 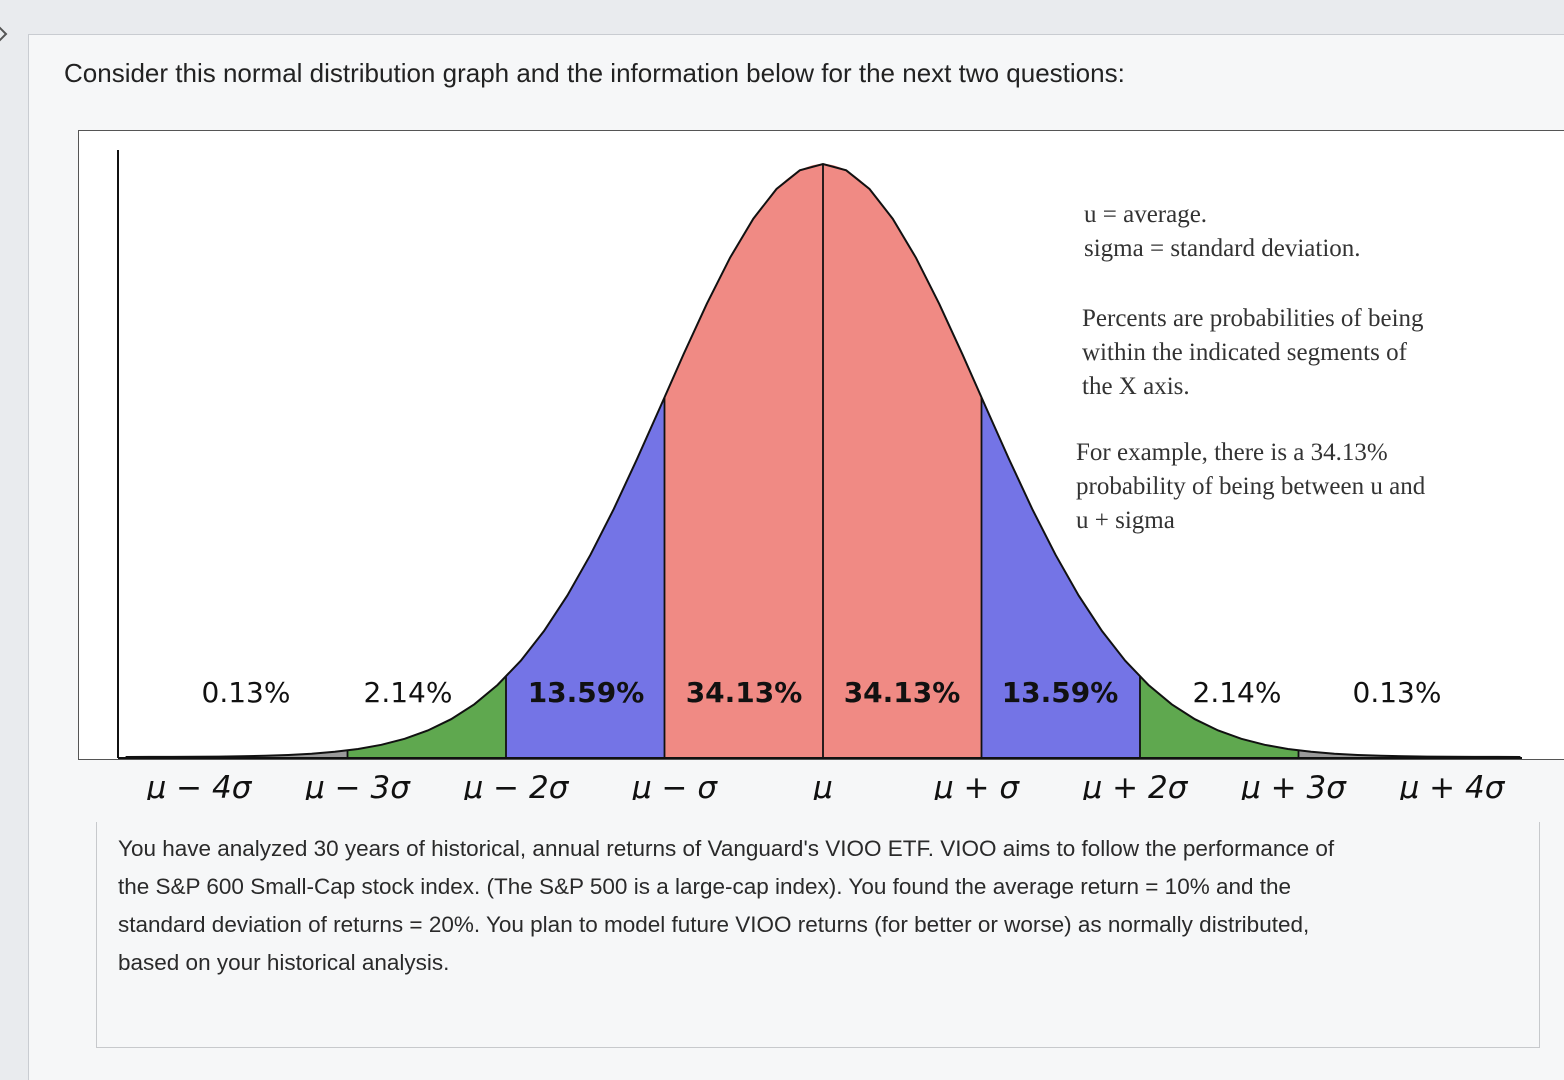 What do you see at coordinates (1146, 214) in the screenshot?
I see `legend-line-average: u = average.` at bounding box center [1146, 214].